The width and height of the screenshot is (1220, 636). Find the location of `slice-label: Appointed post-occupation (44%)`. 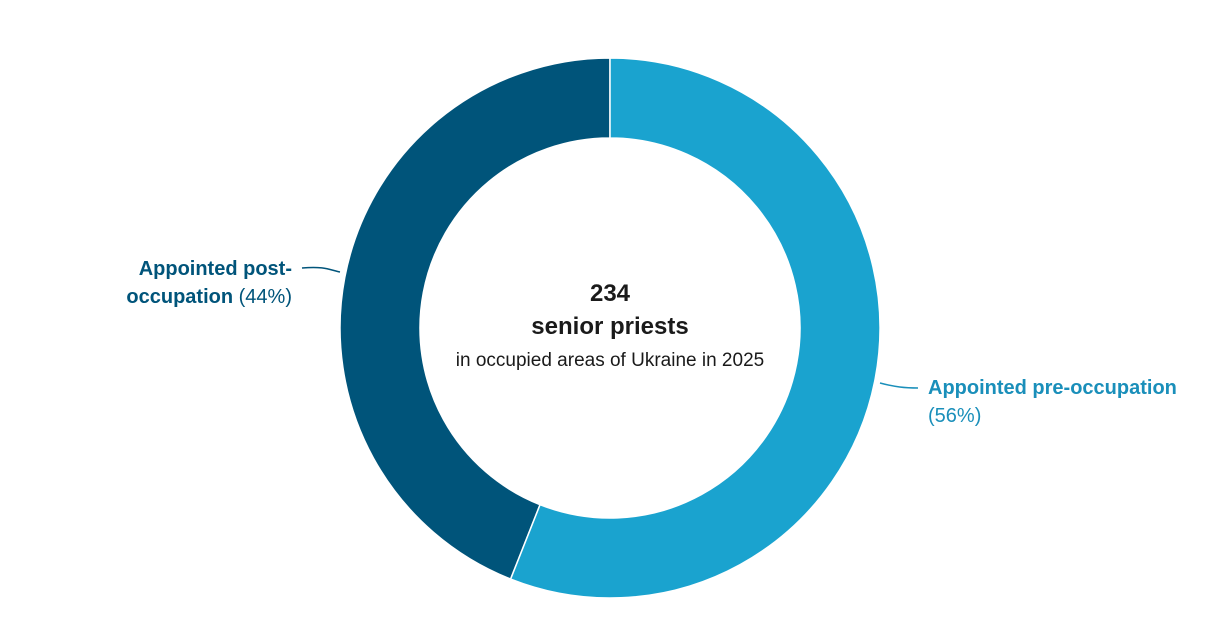

slice-label: Appointed post-occupation (44%) is located at coordinates (194, 283).